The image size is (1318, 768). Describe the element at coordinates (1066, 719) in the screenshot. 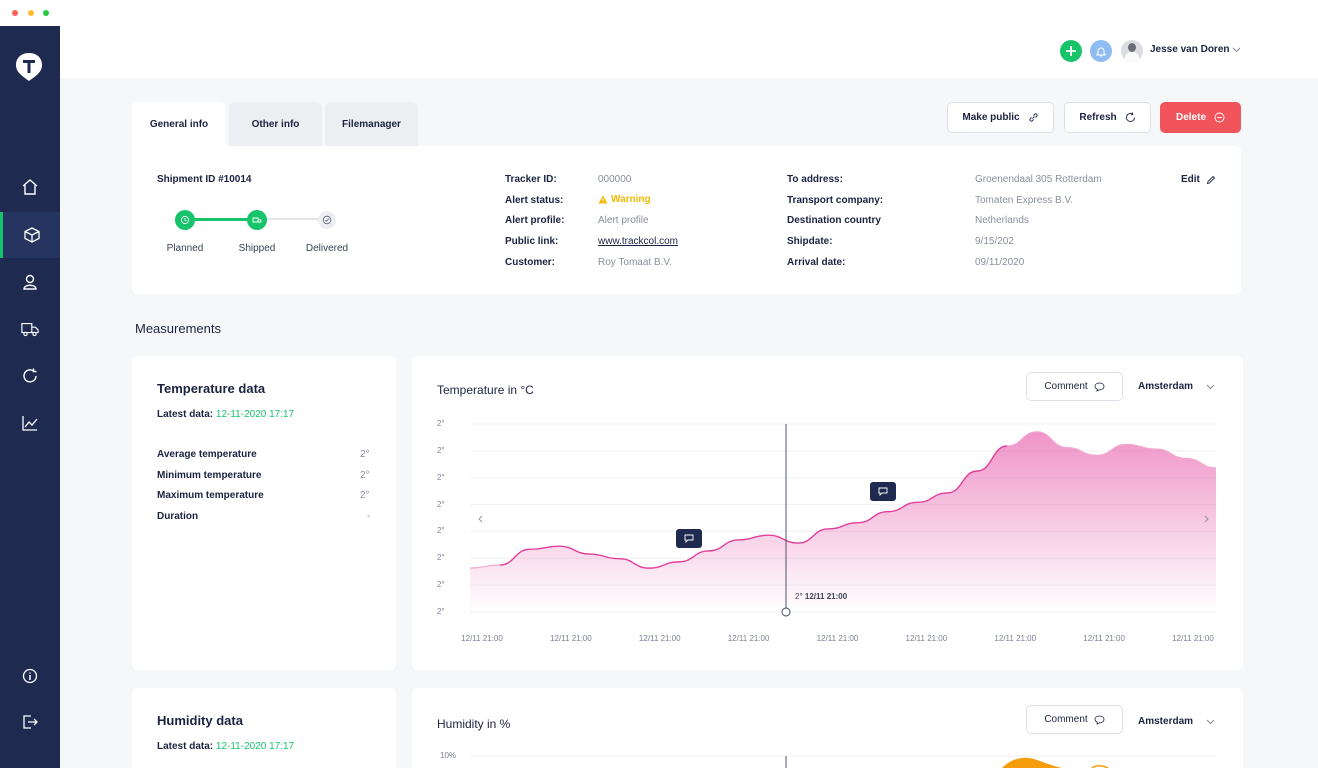

I see `humidity-comment-label: Comment` at that location.